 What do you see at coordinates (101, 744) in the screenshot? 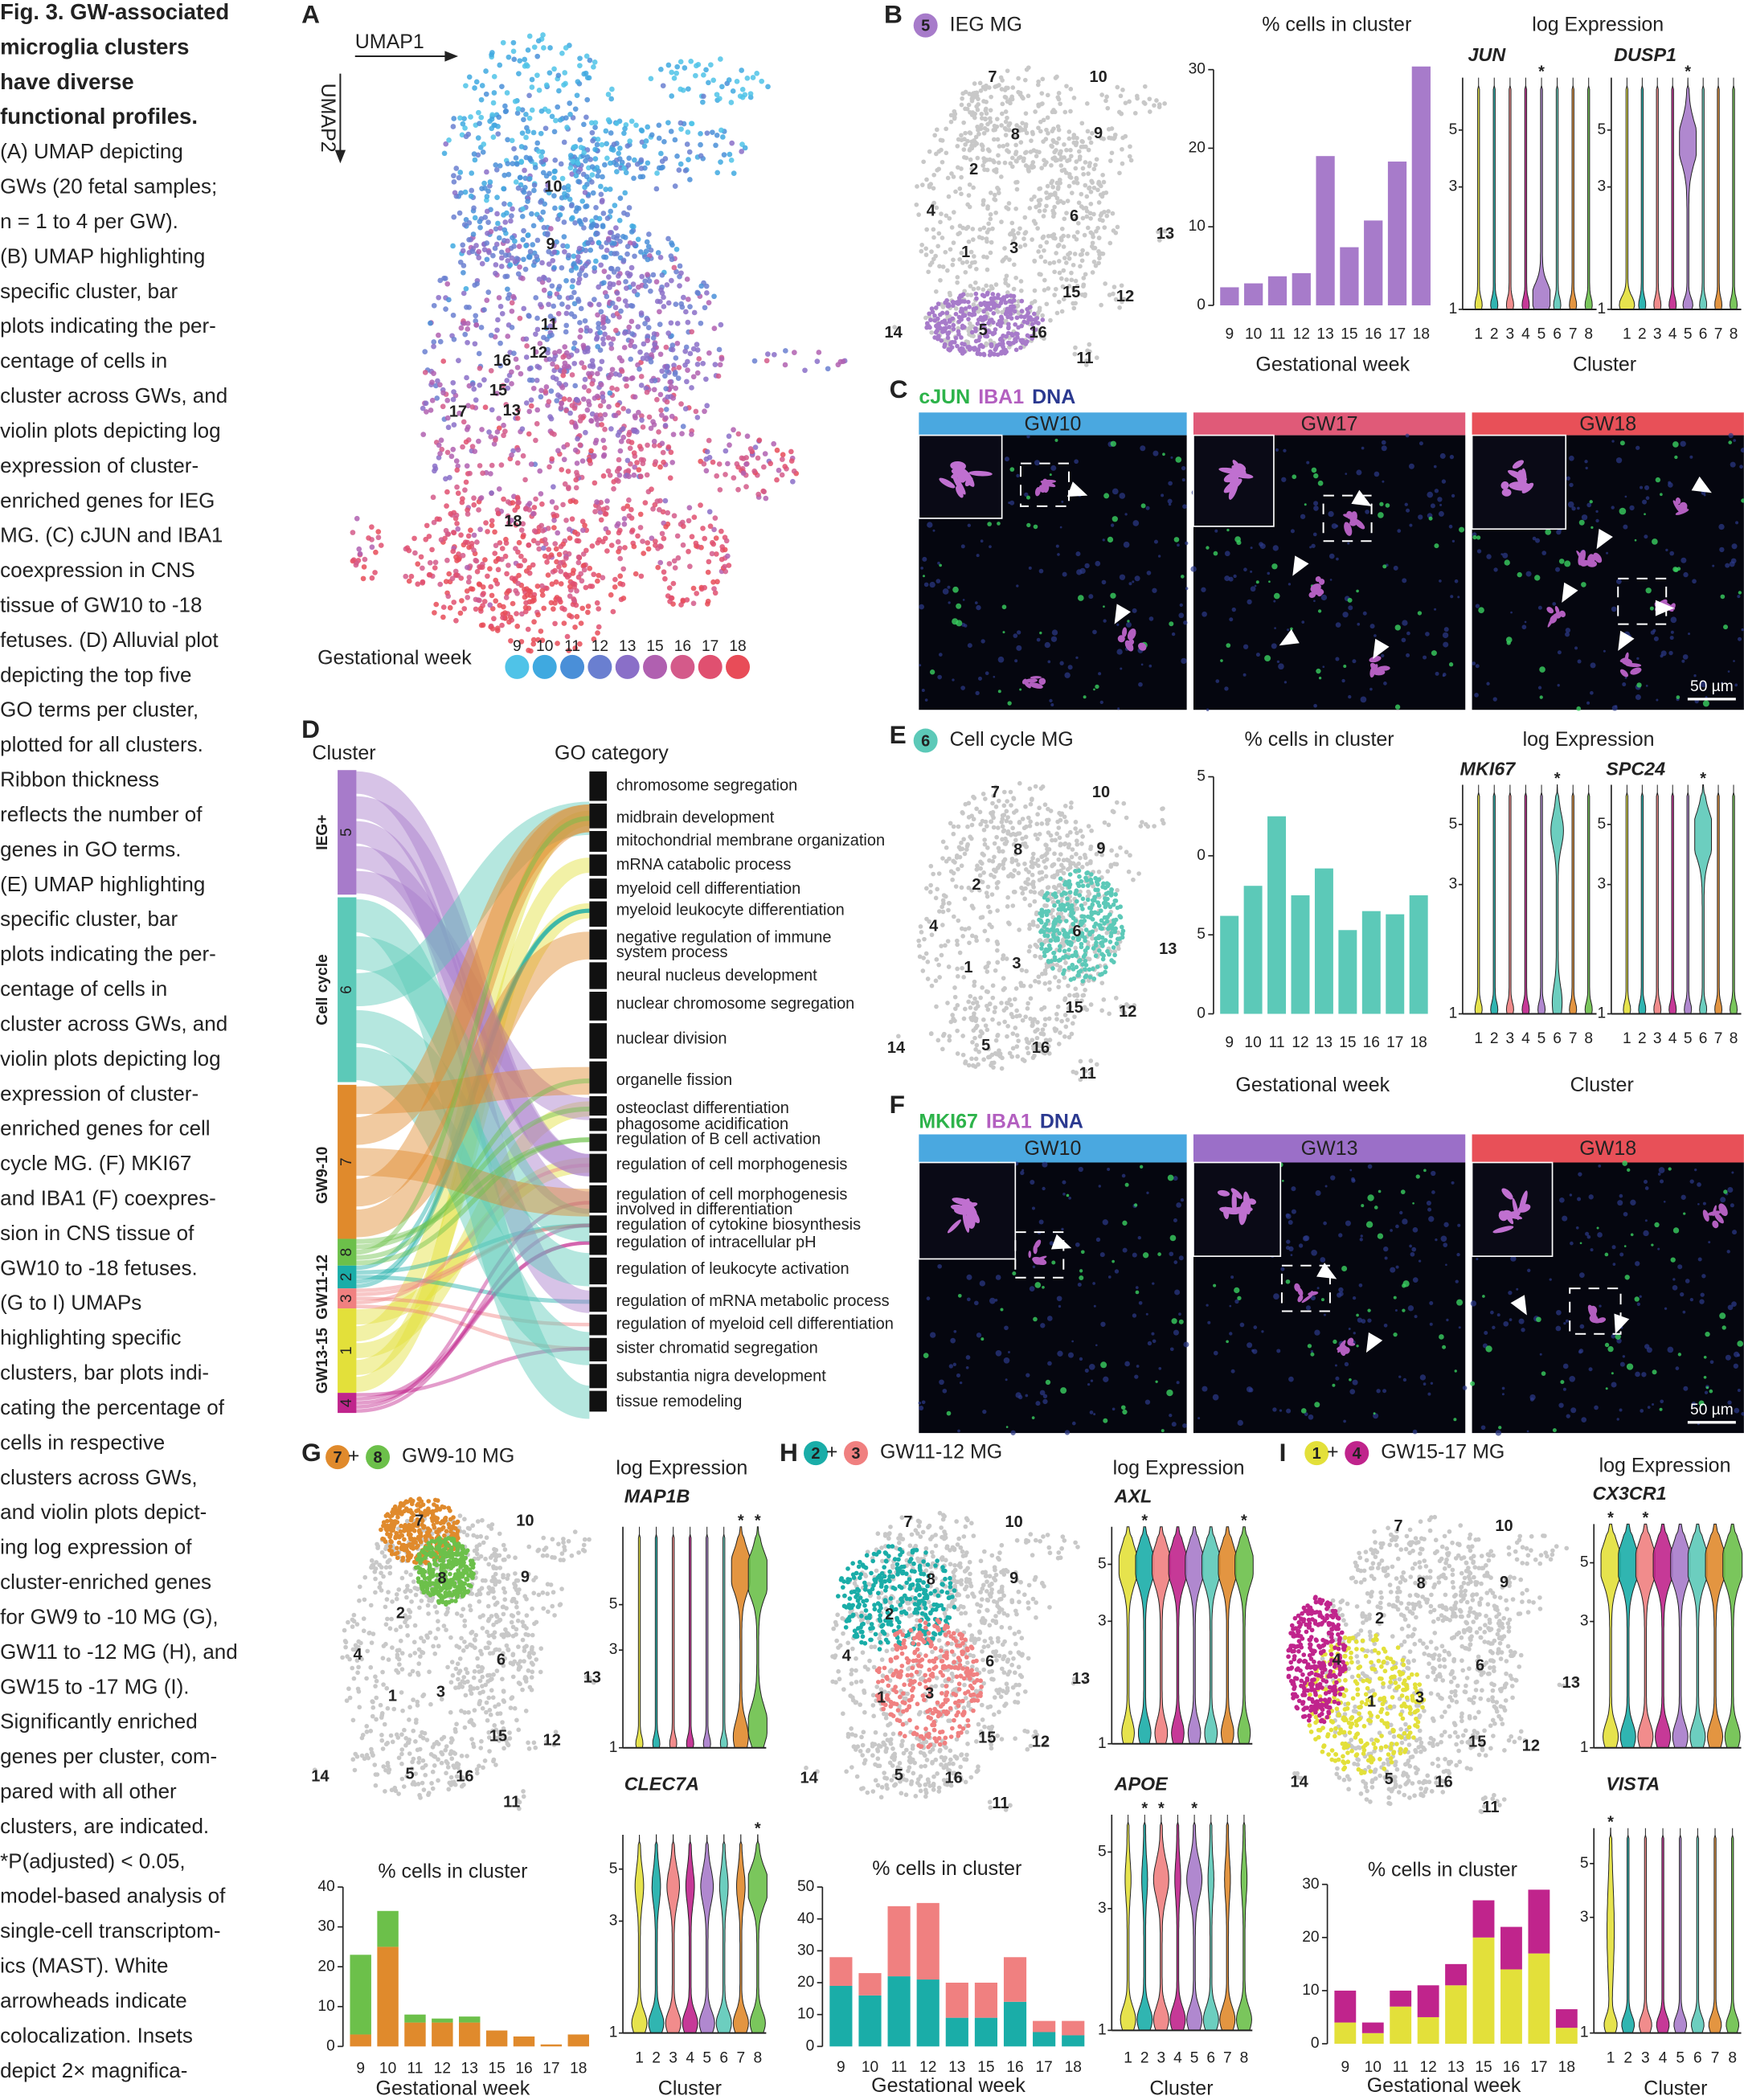
I see `caption-line: plotted for all clusters.` at bounding box center [101, 744].